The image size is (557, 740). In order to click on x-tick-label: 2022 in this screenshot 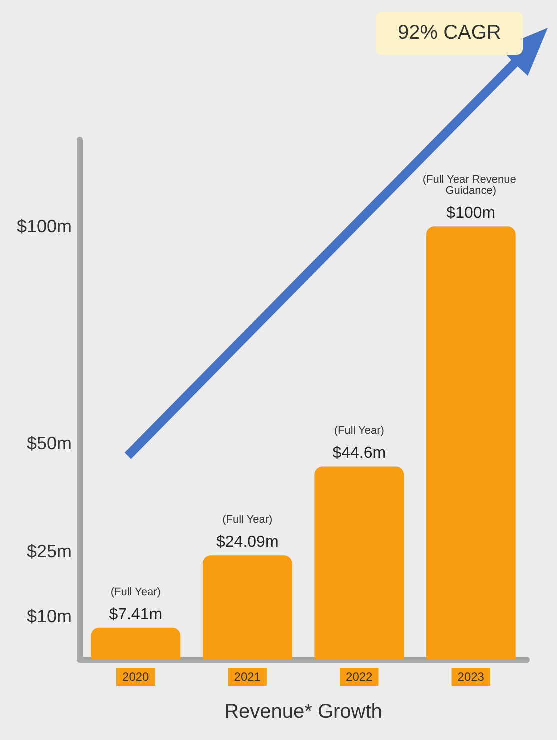, I will do `click(360, 677)`.